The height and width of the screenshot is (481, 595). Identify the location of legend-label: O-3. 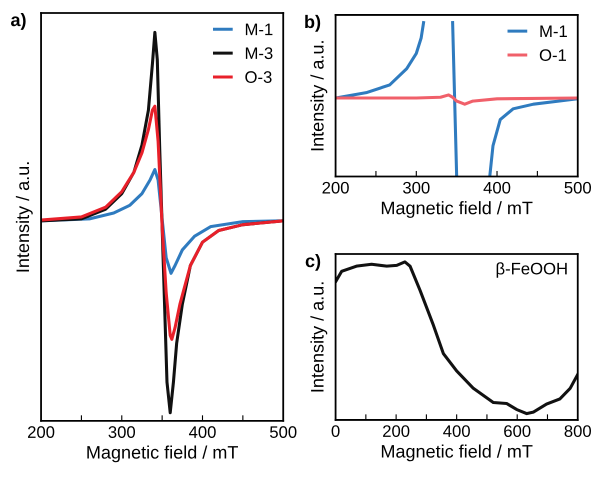
(258, 77).